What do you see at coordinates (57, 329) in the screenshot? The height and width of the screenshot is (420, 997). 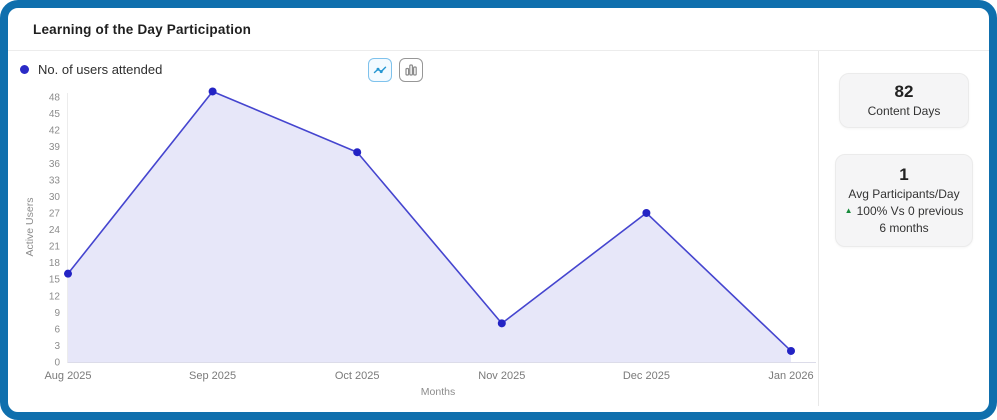 I see `svg-text: 6` at bounding box center [57, 329].